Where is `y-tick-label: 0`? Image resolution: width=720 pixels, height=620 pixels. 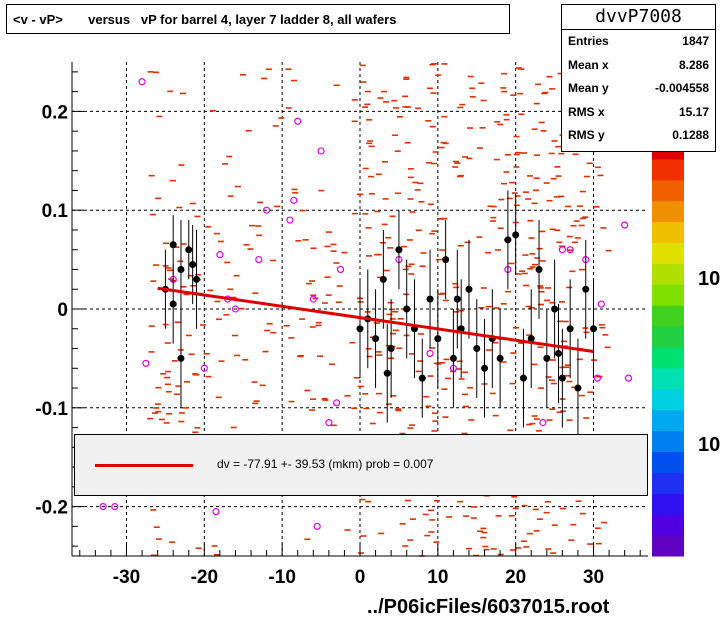 y-tick-label: 0 is located at coordinates (62, 310).